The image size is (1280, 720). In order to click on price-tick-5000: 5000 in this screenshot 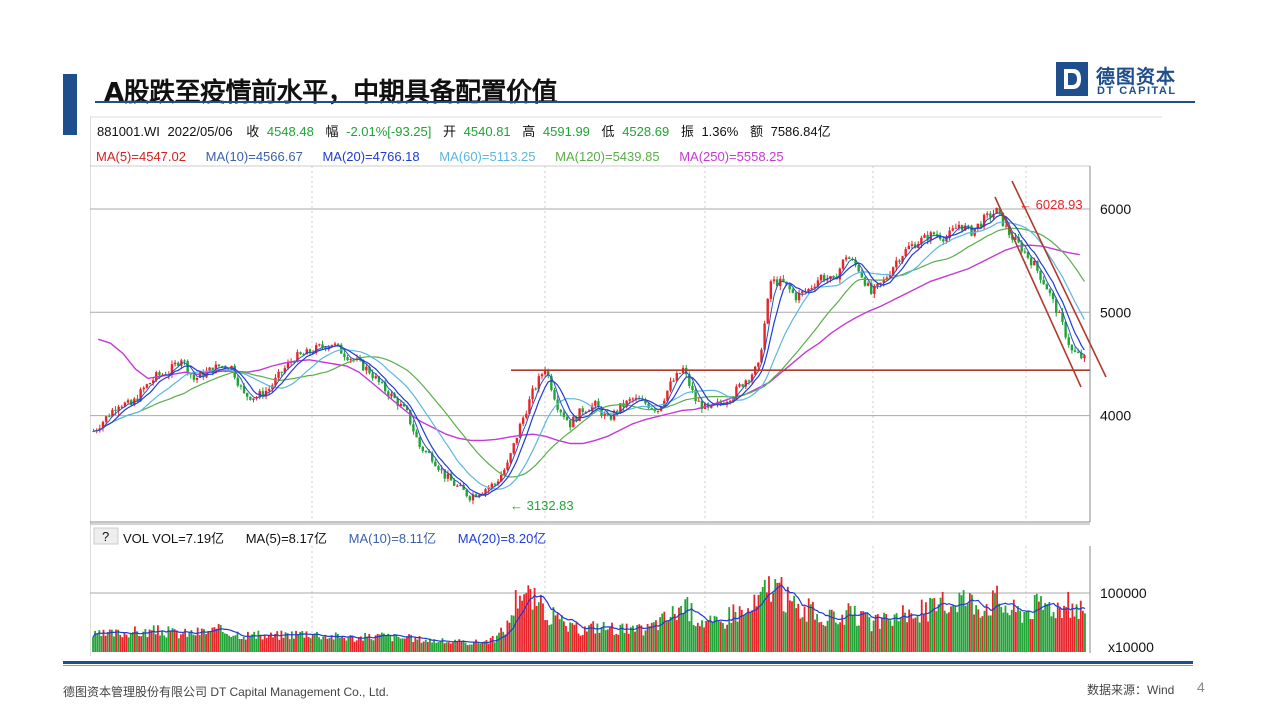, I will do `click(1115, 312)`.